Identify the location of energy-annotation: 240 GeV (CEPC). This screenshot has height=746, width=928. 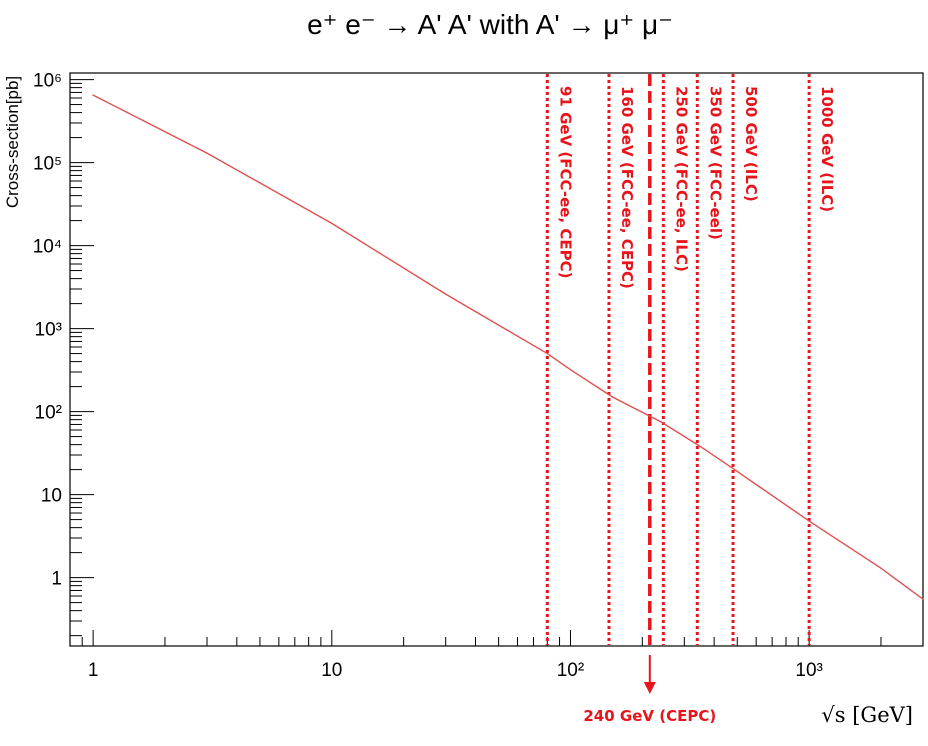
(649, 690).